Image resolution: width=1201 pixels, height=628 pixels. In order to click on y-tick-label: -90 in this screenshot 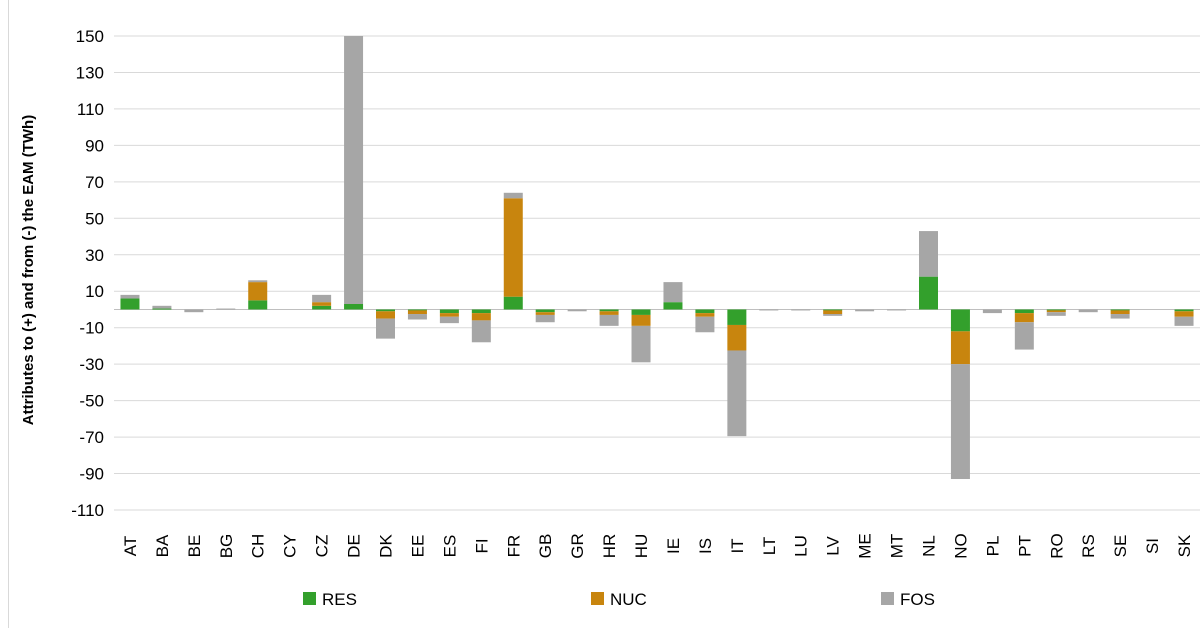, I will do `click(91, 474)`.